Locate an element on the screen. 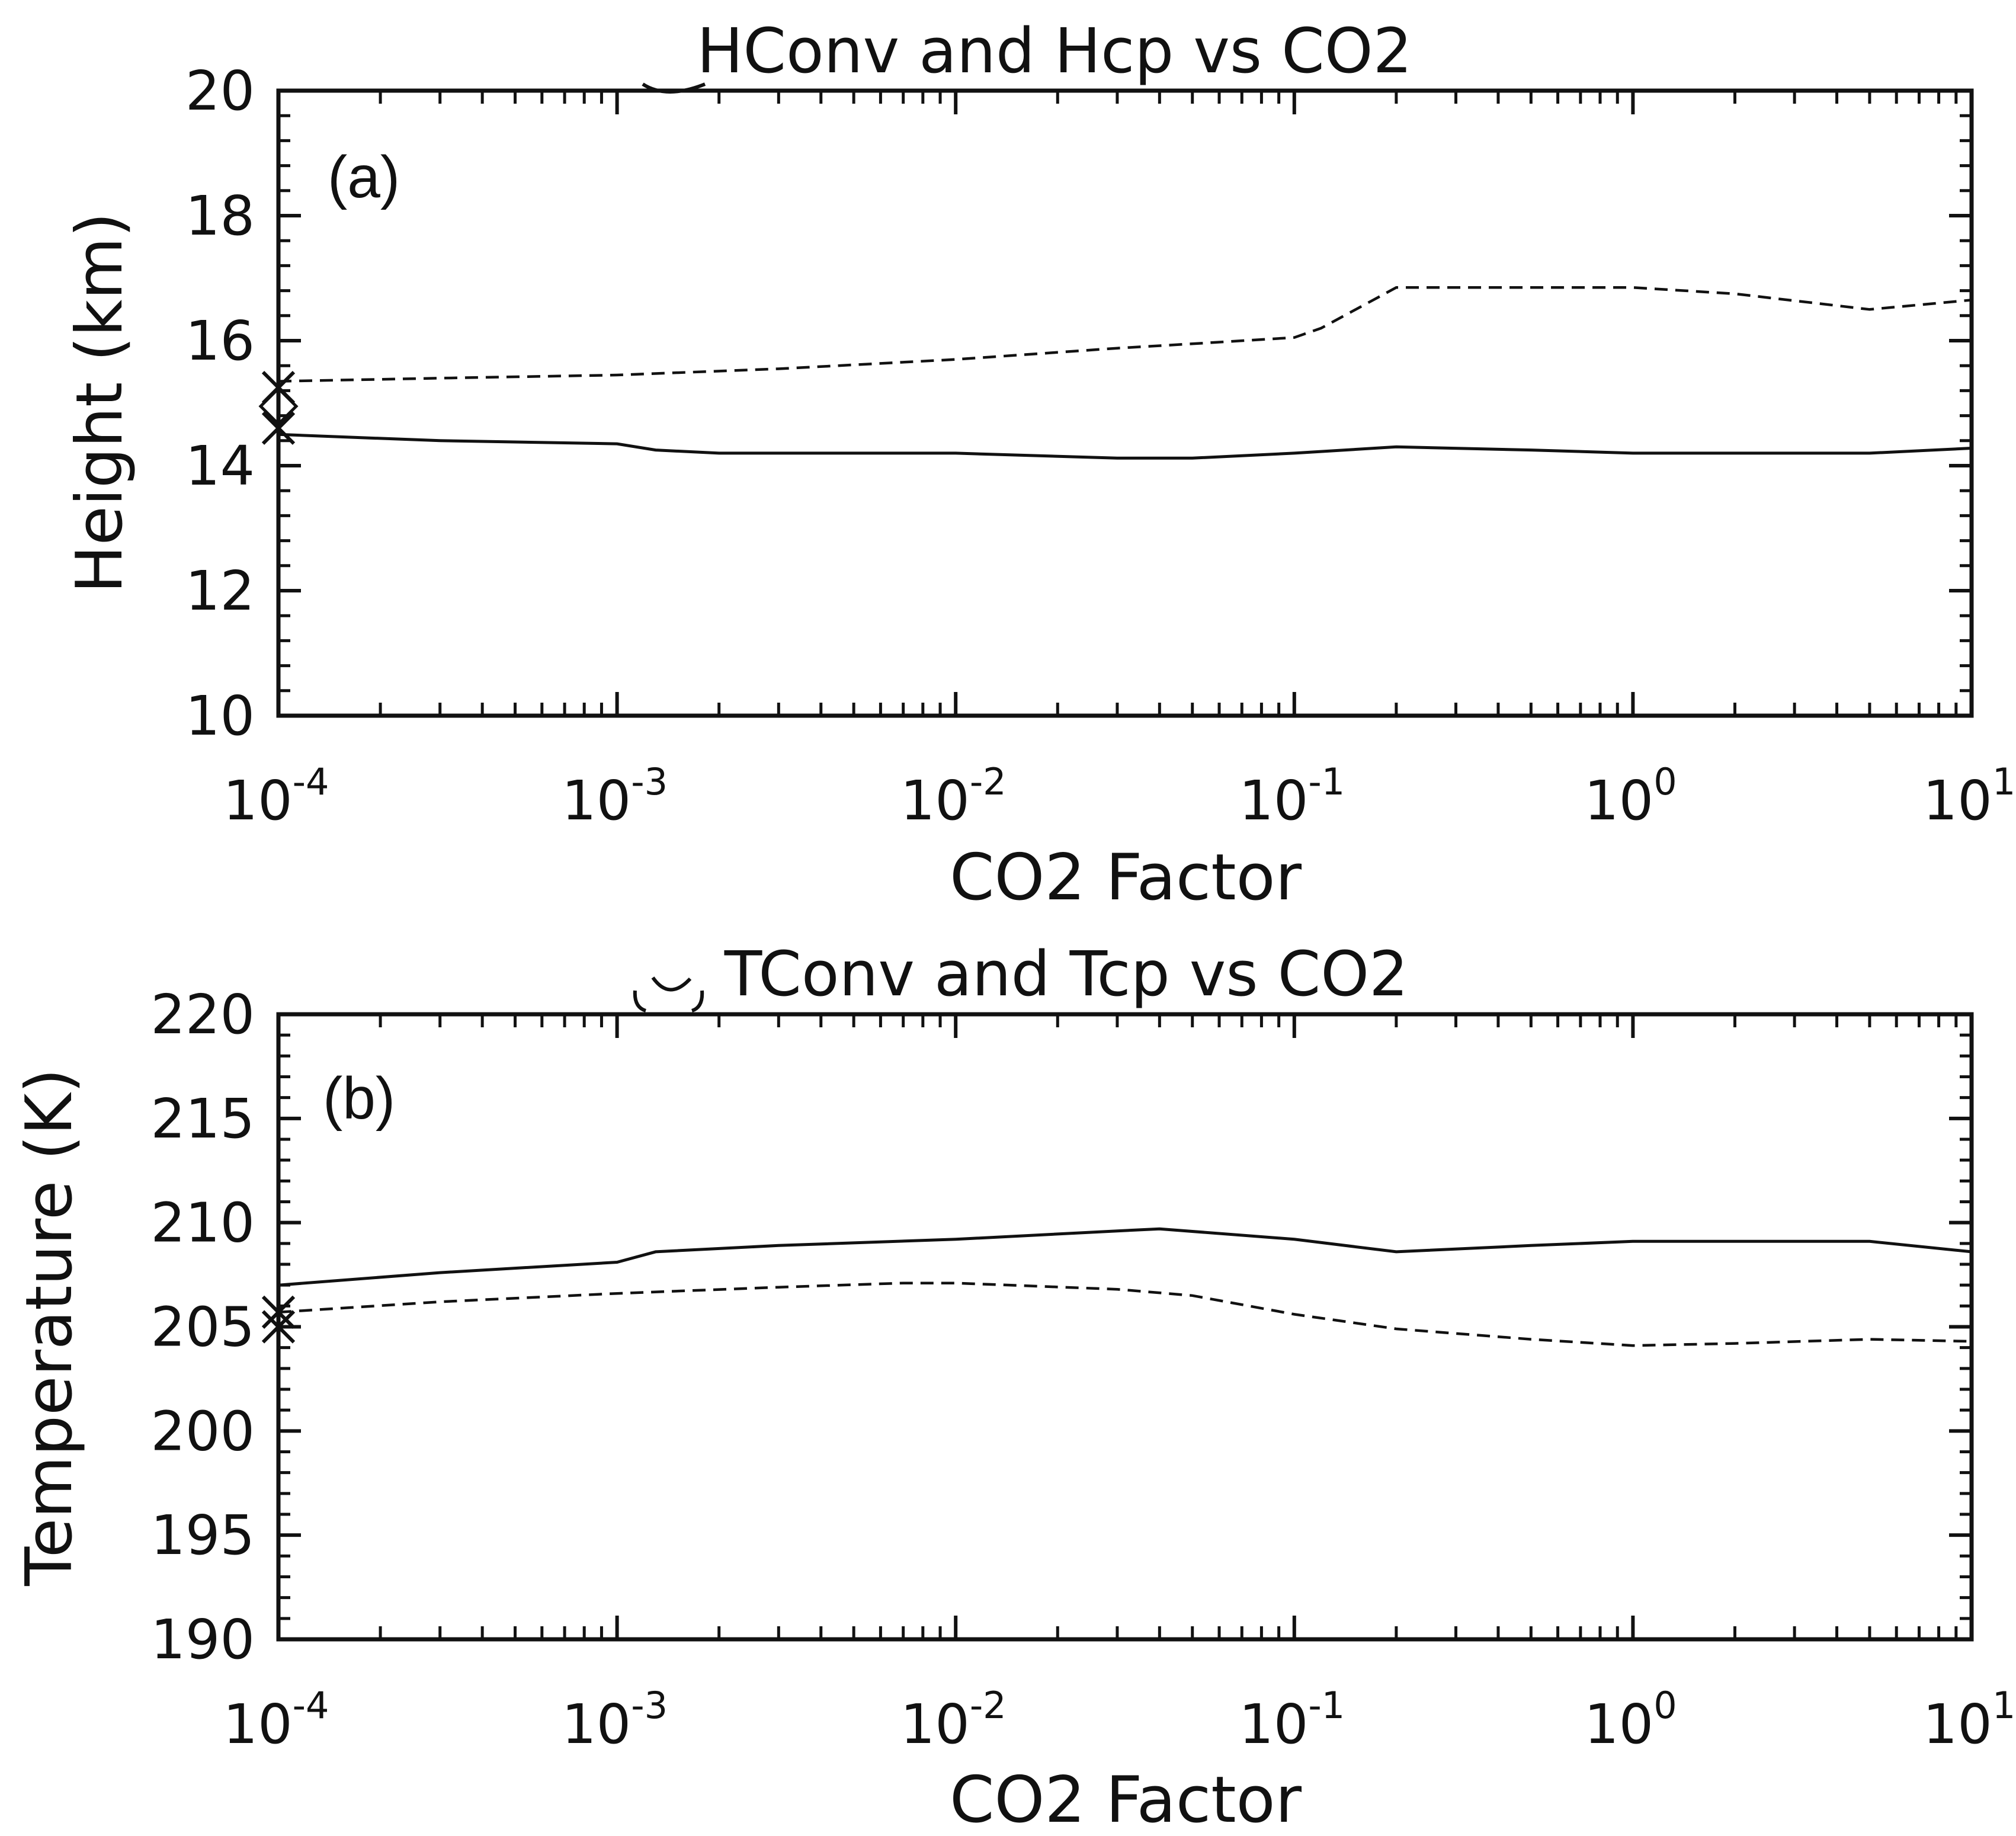  panel-a-ylabel: Height (km) is located at coordinates (100, 402).